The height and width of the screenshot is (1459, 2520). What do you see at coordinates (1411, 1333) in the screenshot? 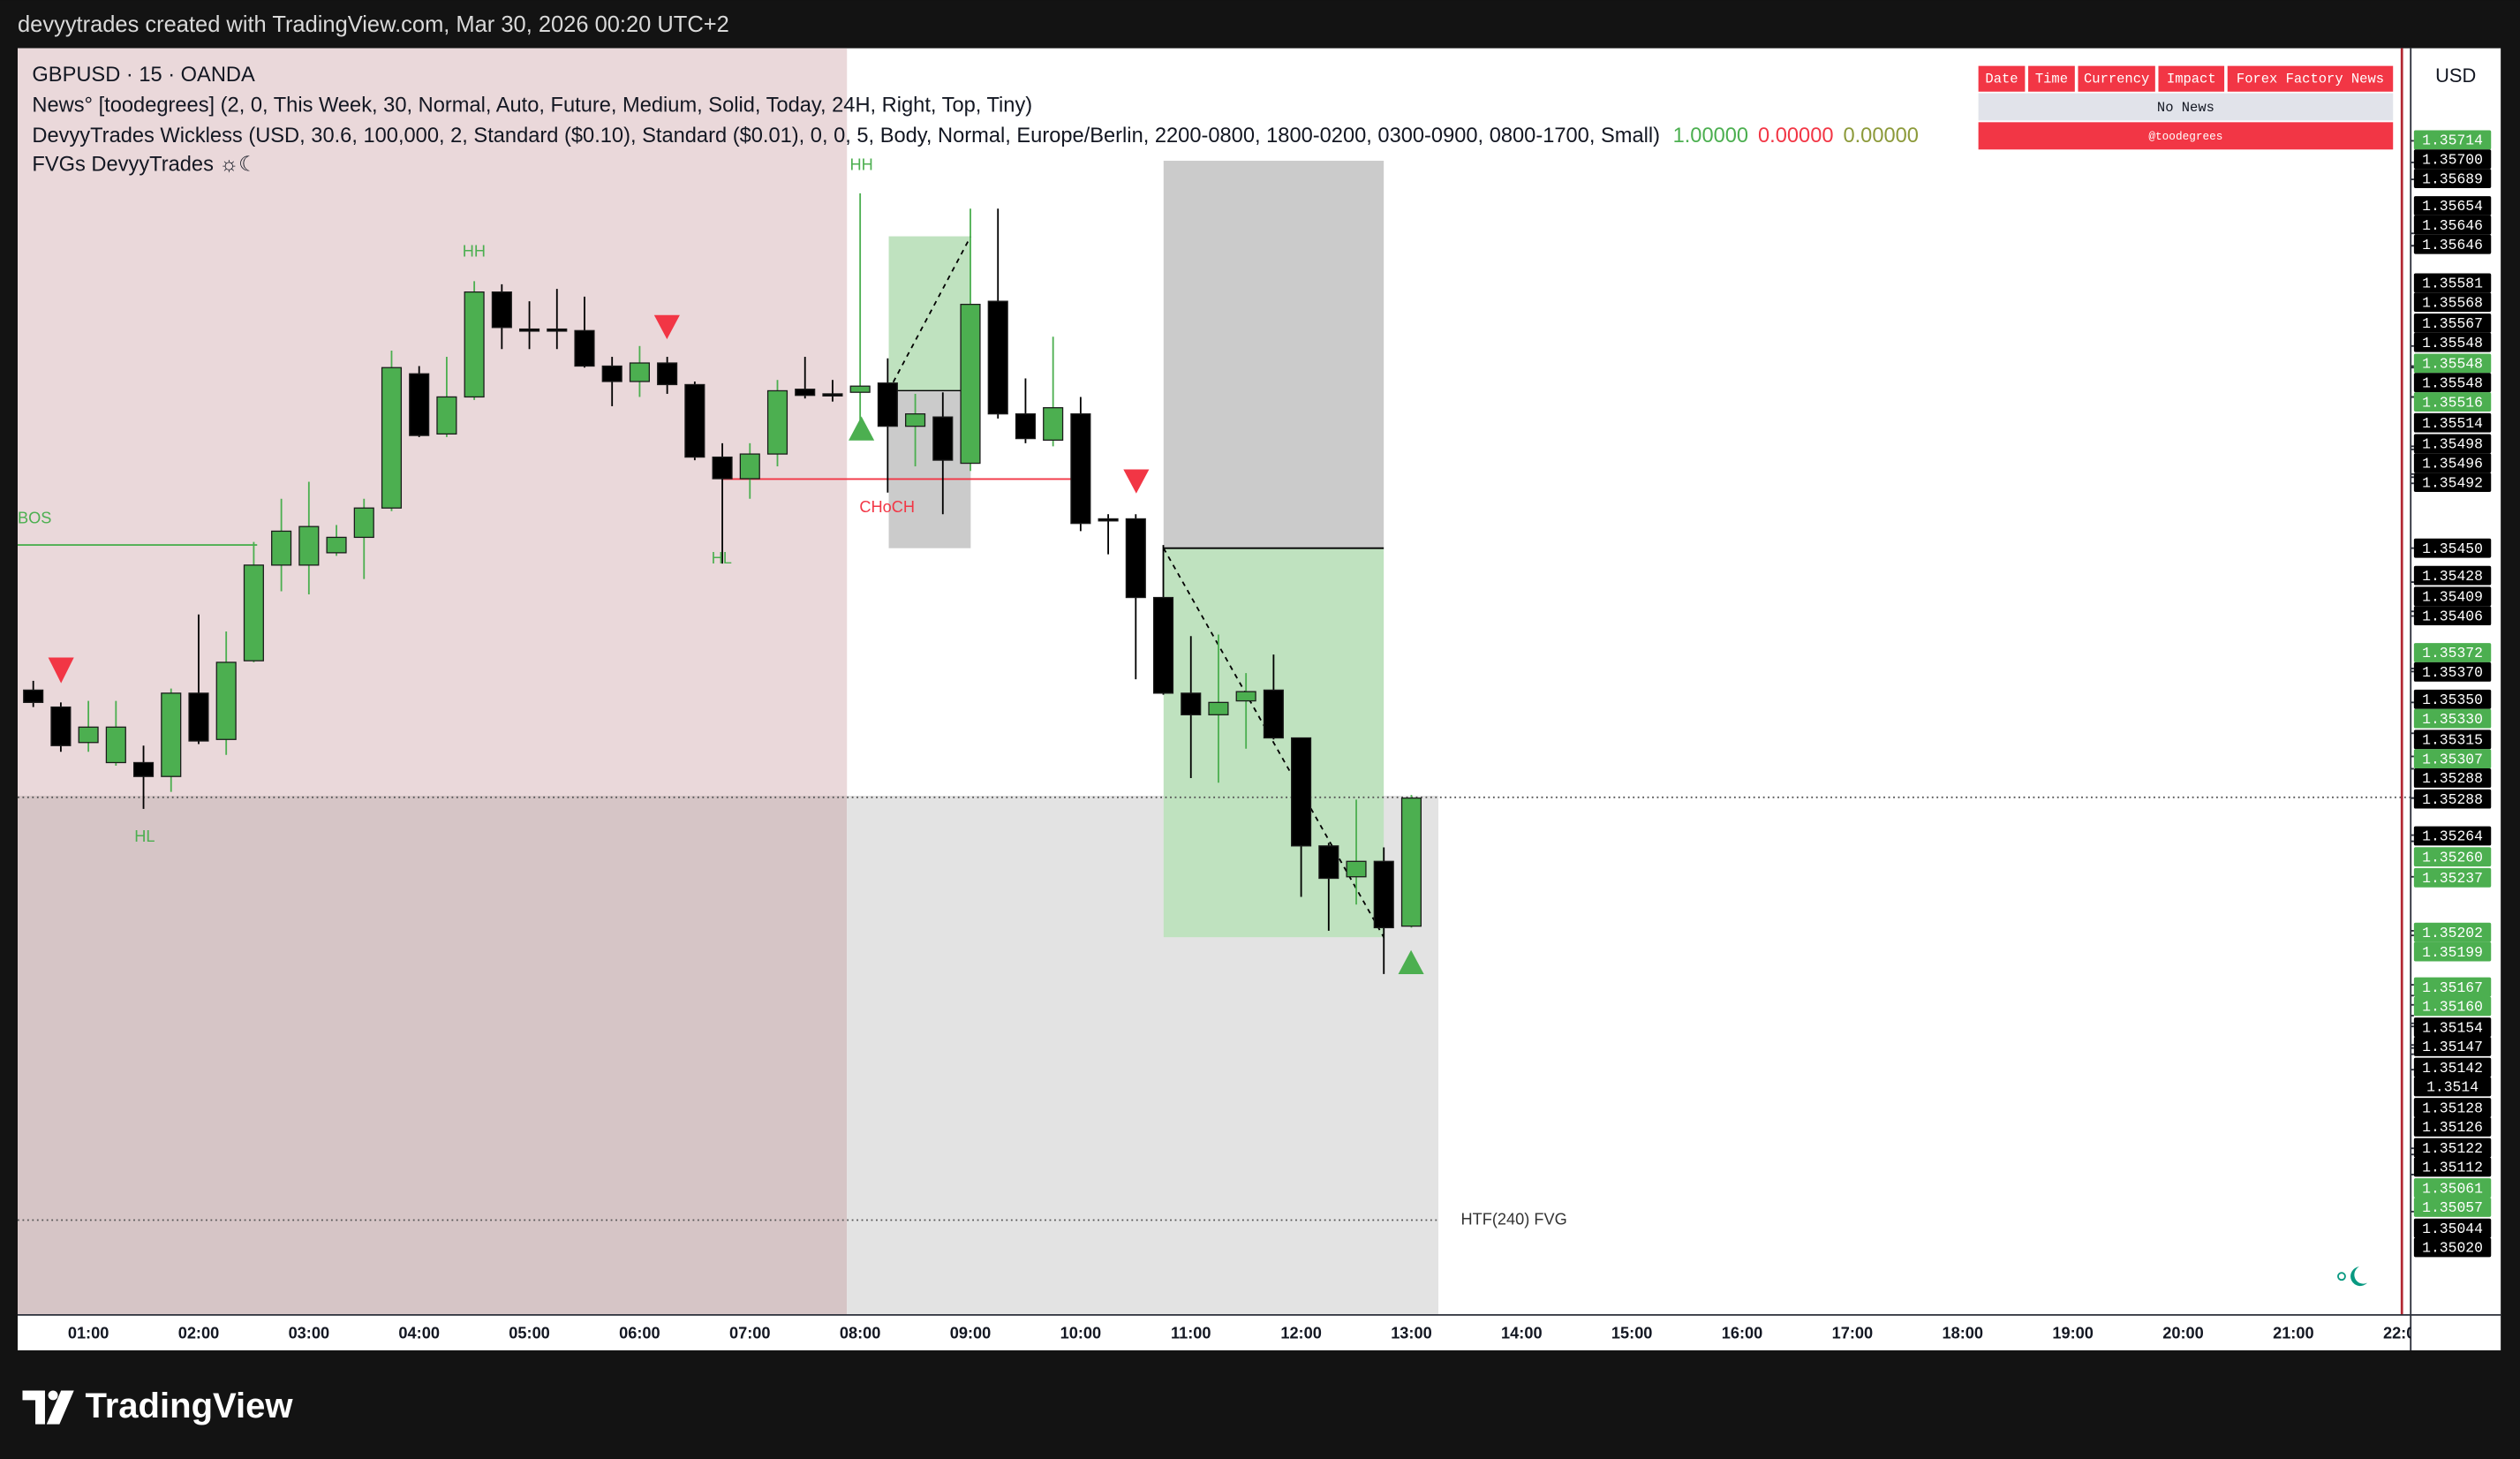
I see `x-tick-label: 13:00` at bounding box center [1411, 1333].